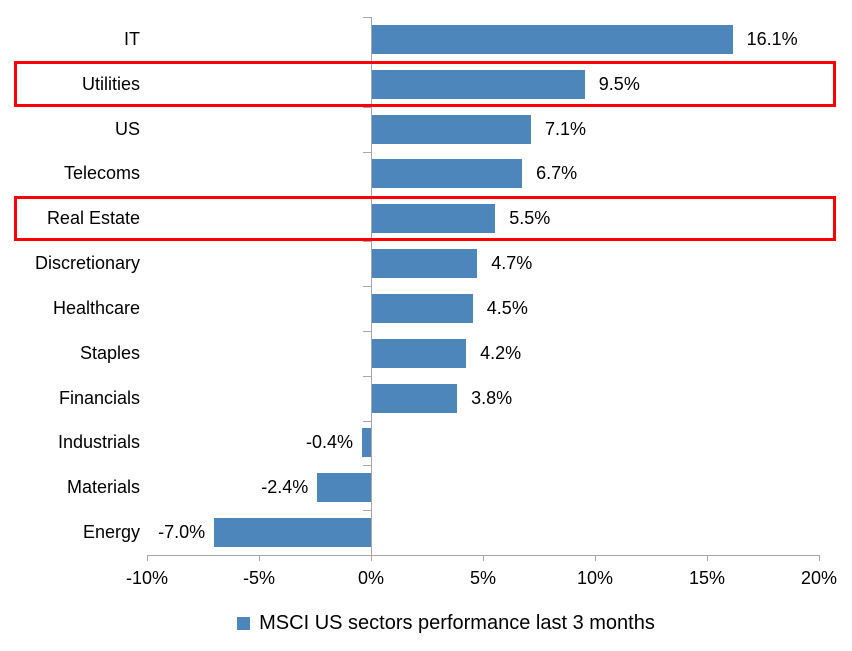  I want to click on category-label: Real Estate, so click(93, 218).